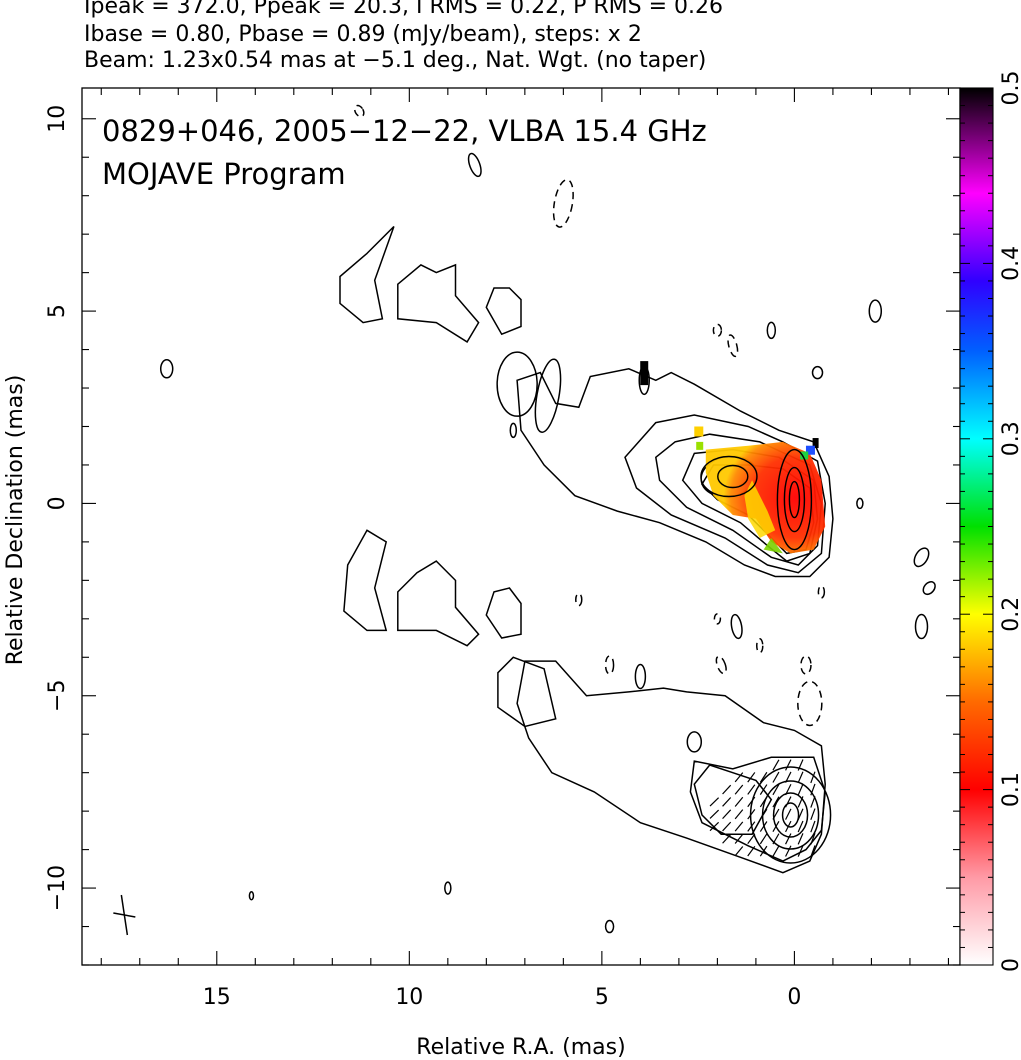  What do you see at coordinates (57, 119) in the screenshot?
I see `y-tick-label: 10` at bounding box center [57, 119].